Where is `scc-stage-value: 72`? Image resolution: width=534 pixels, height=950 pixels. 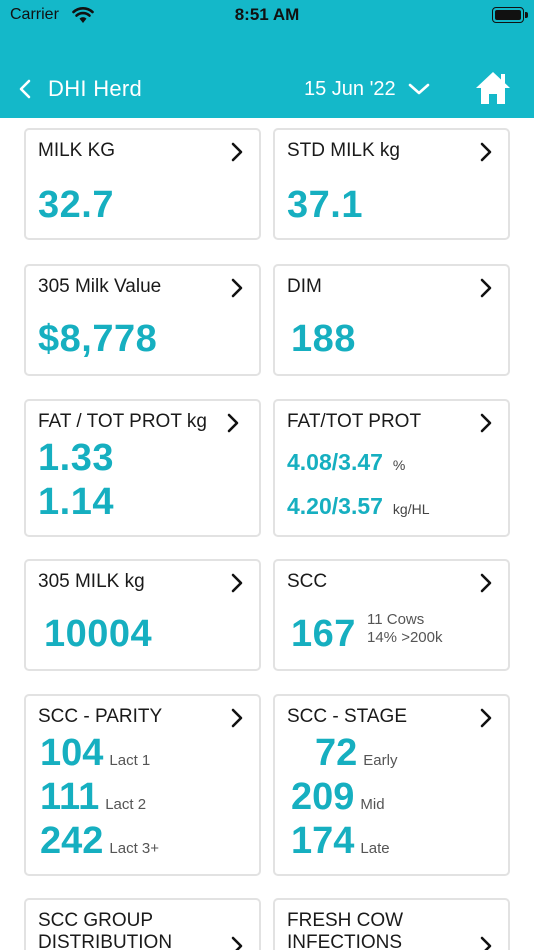 scc-stage-value: 72 is located at coordinates (336, 753).